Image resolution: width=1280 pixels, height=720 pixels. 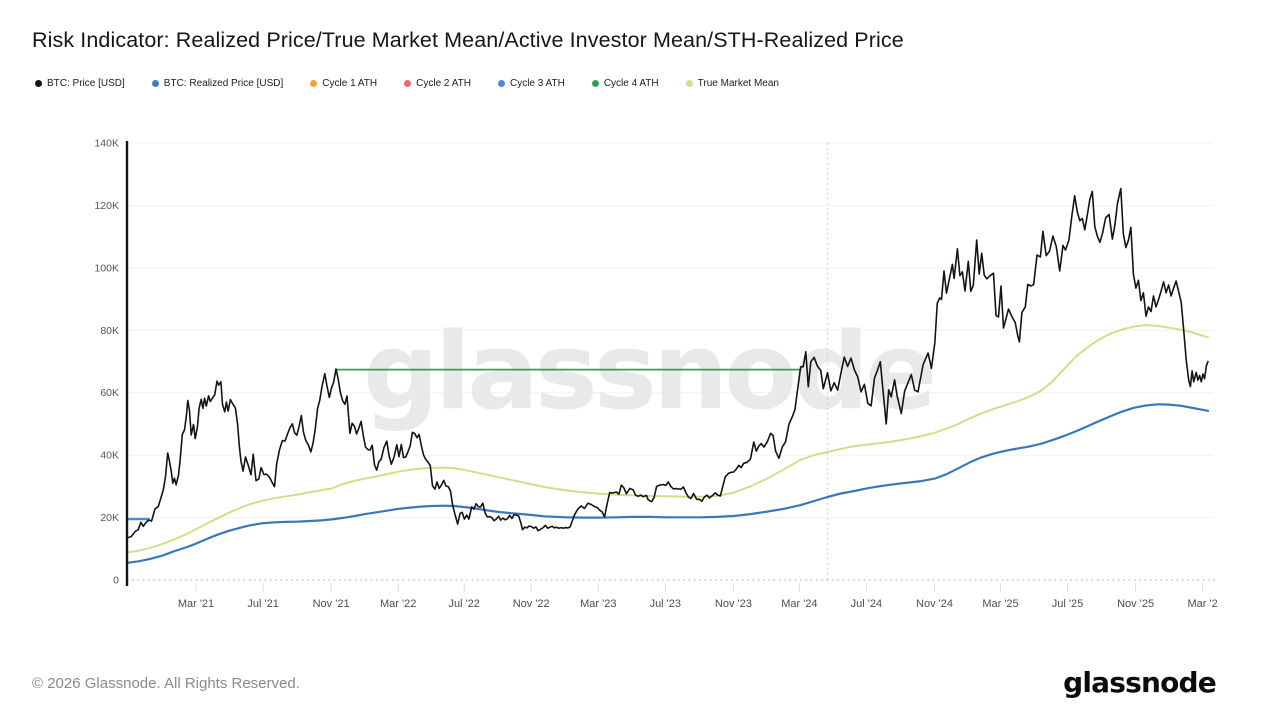 What do you see at coordinates (196, 604) in the screenshot?
I see `svg-text: Mar '21` at bounding box center [196, 604].